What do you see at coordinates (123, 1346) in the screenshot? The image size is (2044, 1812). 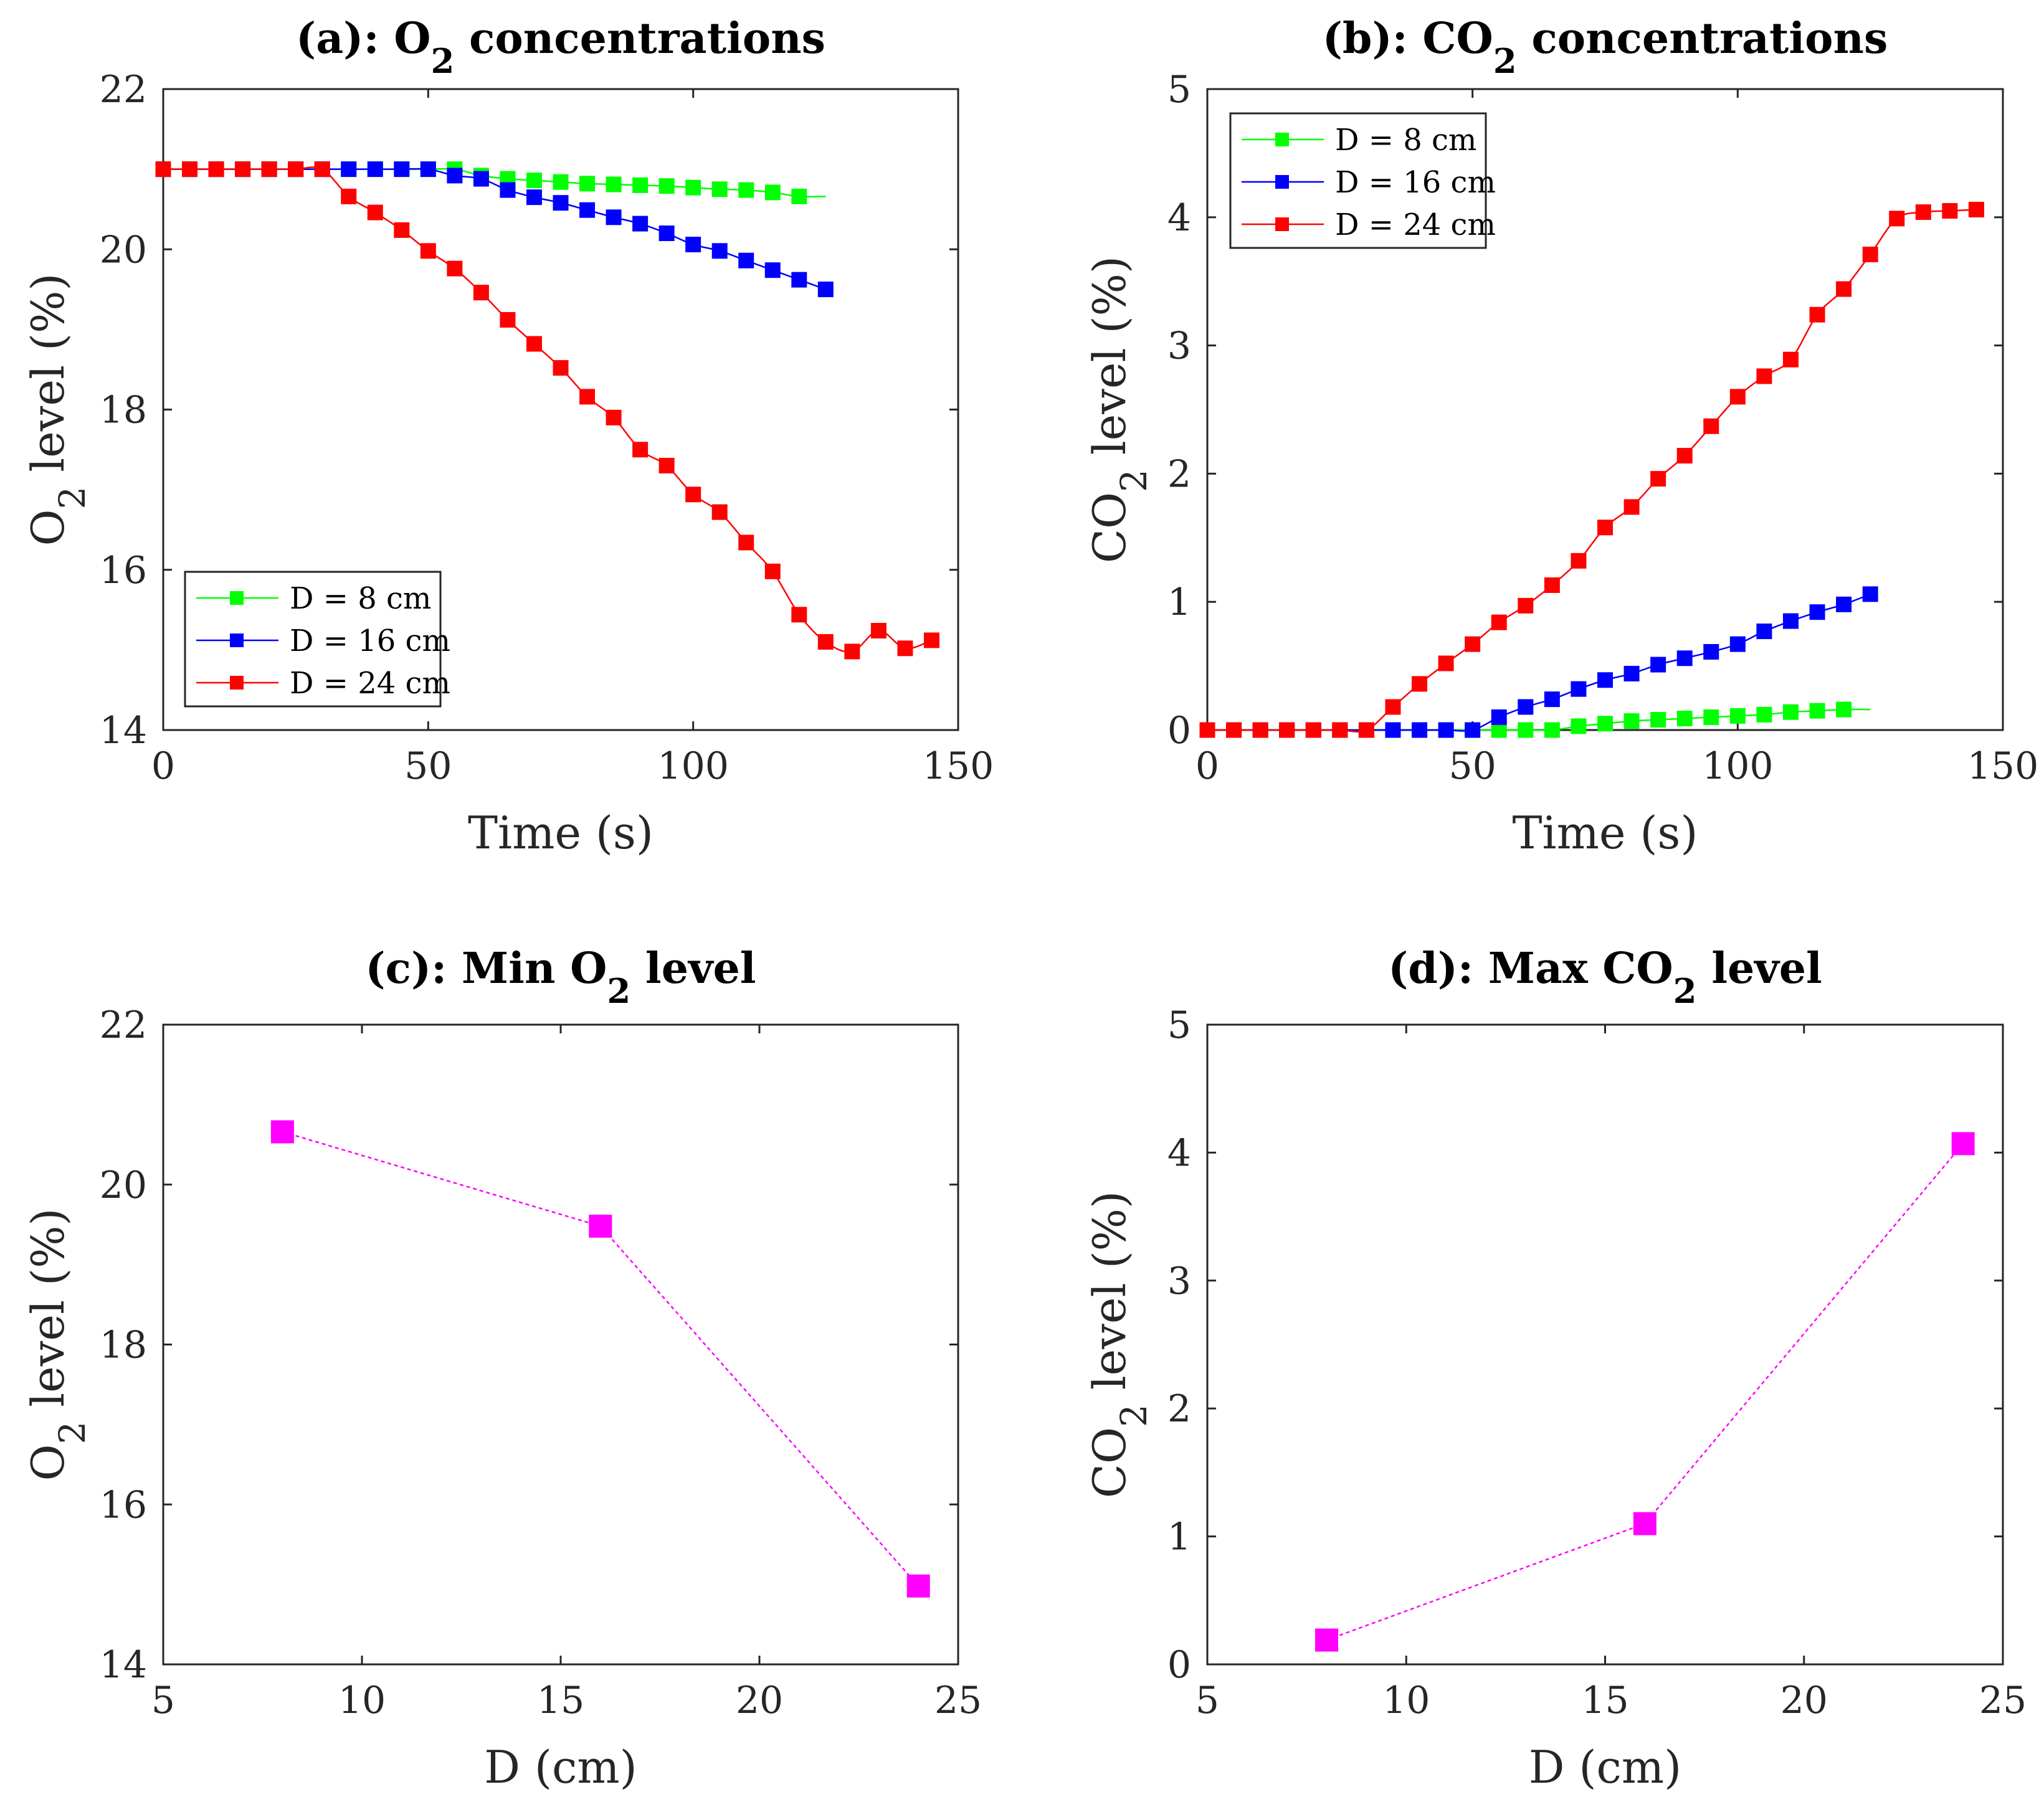 I see `y-tick-label: 18` at bounding box center [123, 1346].